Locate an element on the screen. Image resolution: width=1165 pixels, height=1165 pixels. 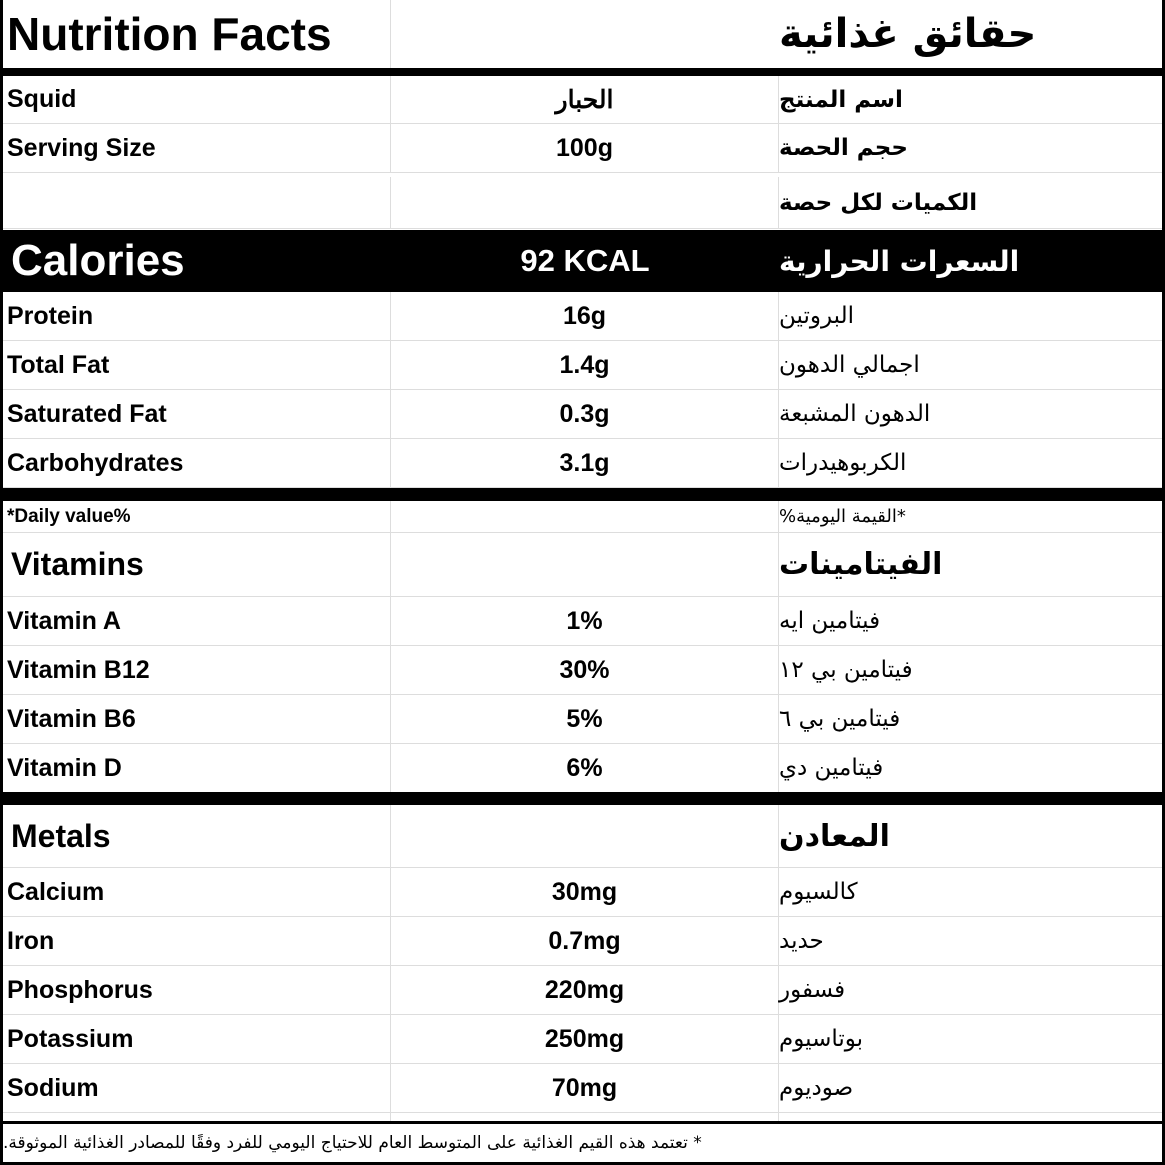
nutrient-row: Potassium 250mg بوتاسيوم is located at coordinates (582, 1039).